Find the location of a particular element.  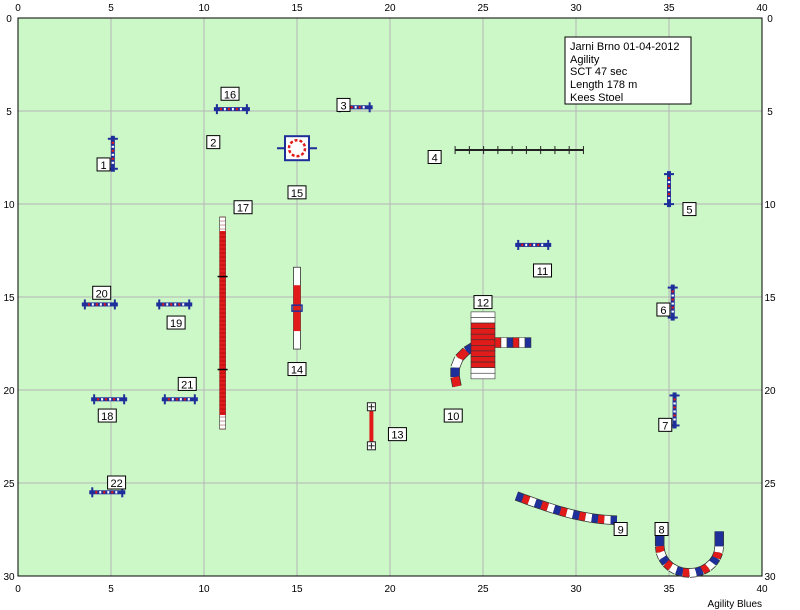

obstacle-number: 13 is located at coordinates (397, 436).